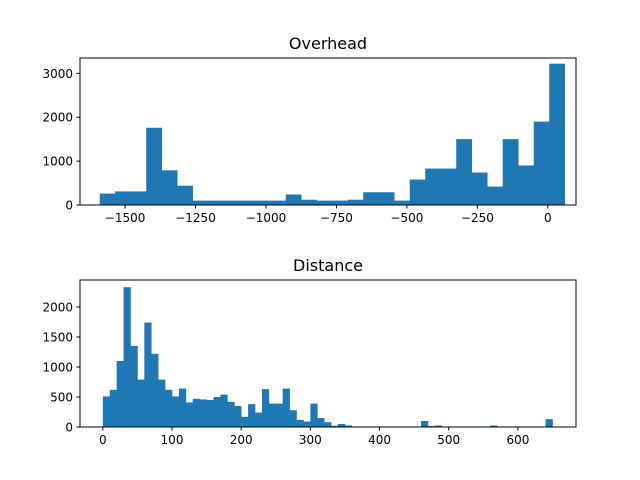  What do you see at coordinates (517, 440) in the screenshot?
I see `distance-x-tick-label-6: 600` at bounding box center [517, 440].